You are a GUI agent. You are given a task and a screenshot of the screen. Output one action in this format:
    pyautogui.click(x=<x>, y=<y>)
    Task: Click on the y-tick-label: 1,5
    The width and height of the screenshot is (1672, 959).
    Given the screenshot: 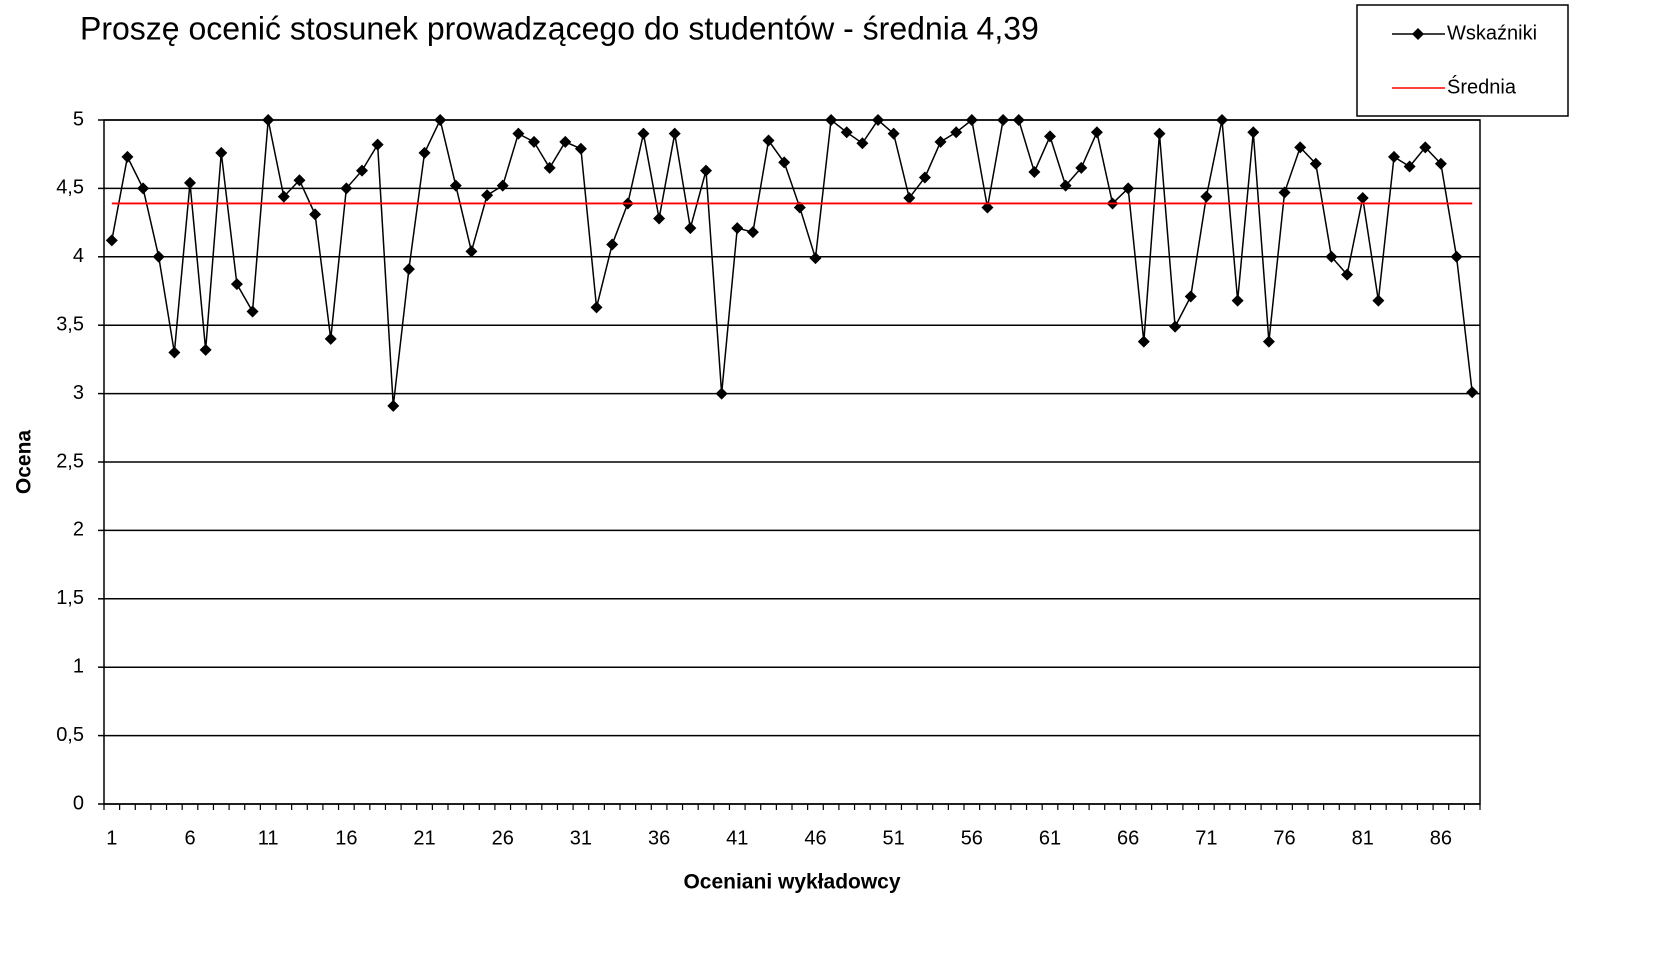 What is the action you would take?
    pyautogui.click(x=70, y=598)
    